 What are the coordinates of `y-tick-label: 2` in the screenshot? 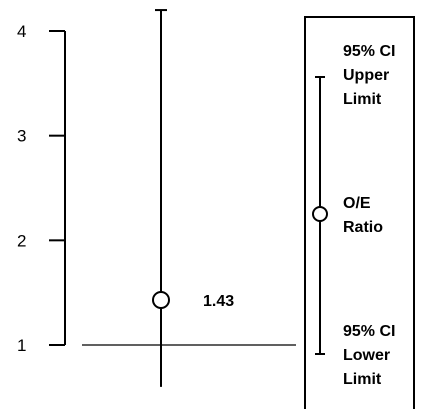 It's located at (21, 240).